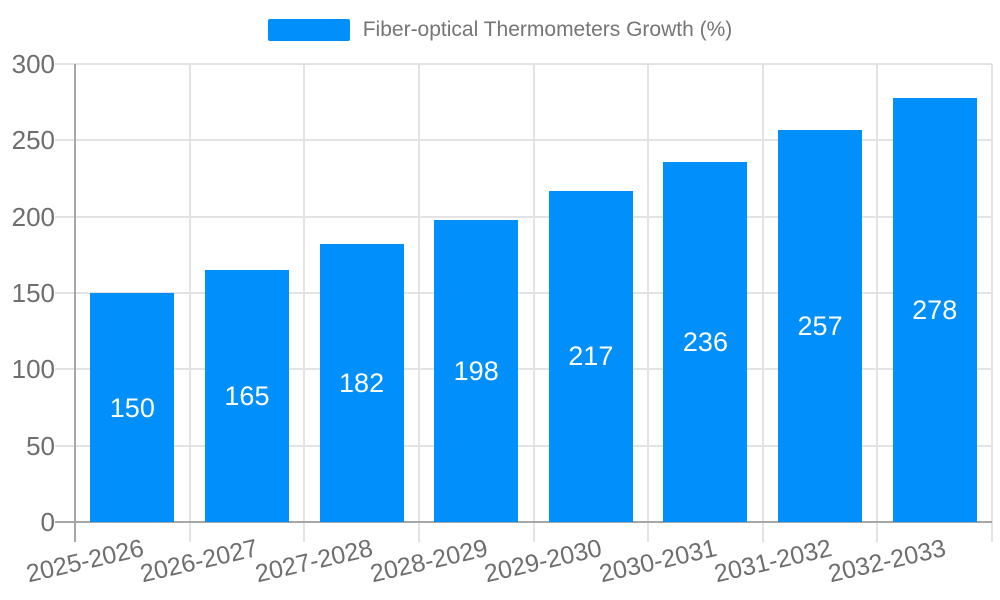  Describe the element at coordinates (547, 29) in the screenshot. I see `legend-label: Fiber-optical Thermometers Growth (%)` at that location.